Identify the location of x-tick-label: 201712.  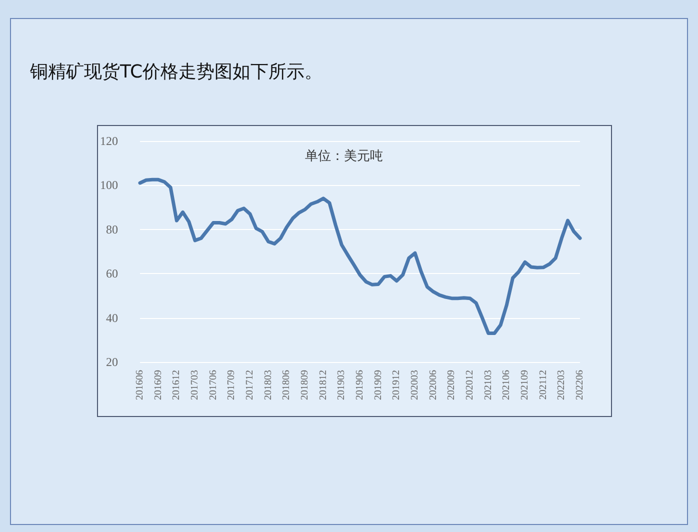
(250, 385).